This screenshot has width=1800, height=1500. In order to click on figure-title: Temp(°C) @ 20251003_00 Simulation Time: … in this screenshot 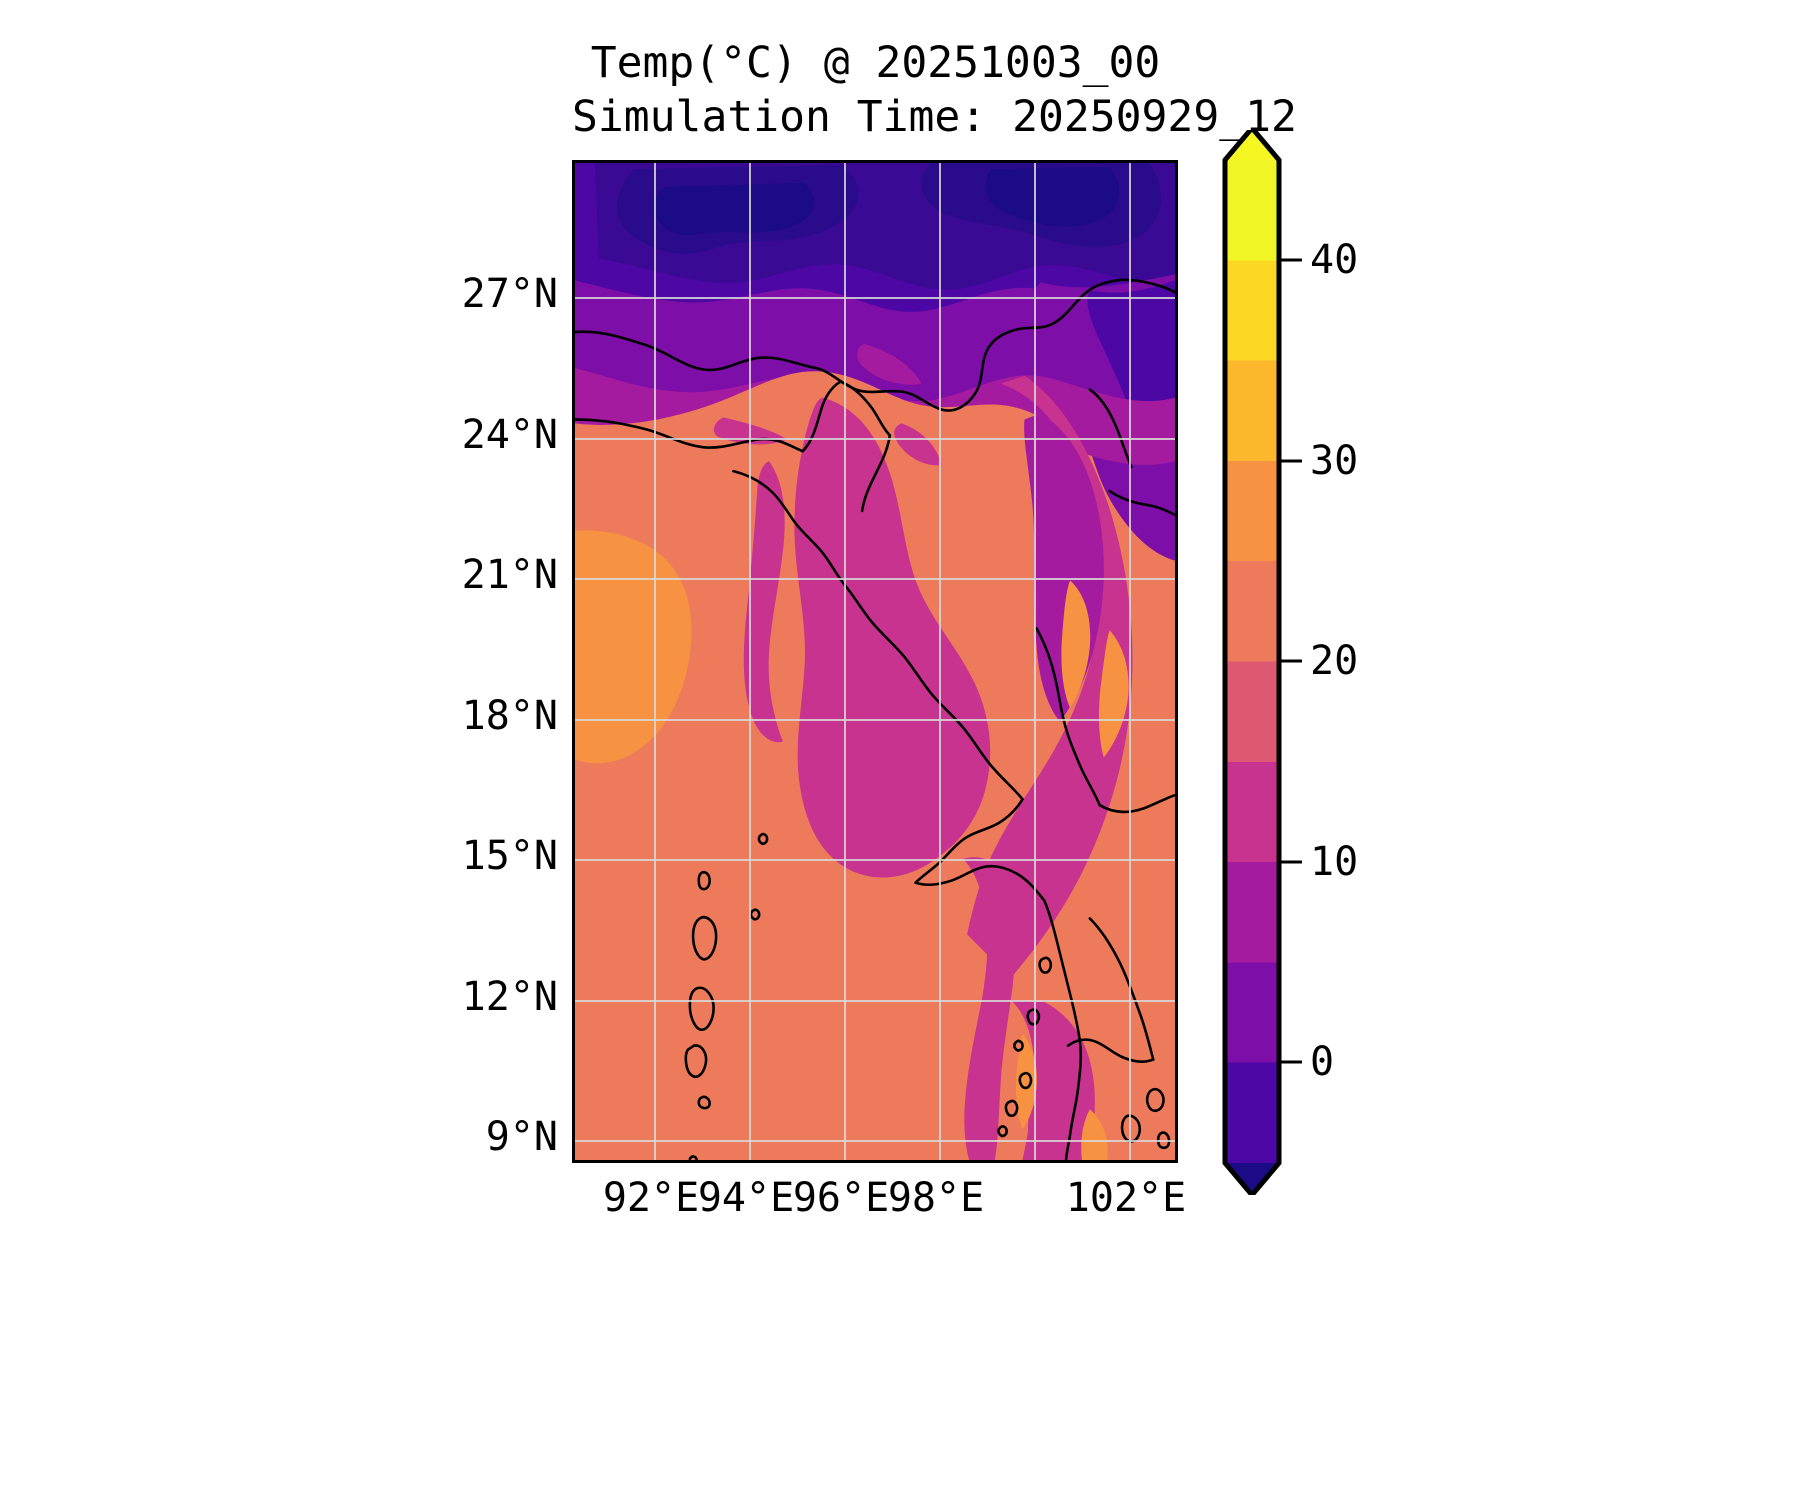, I will do `click(934, 90)`.